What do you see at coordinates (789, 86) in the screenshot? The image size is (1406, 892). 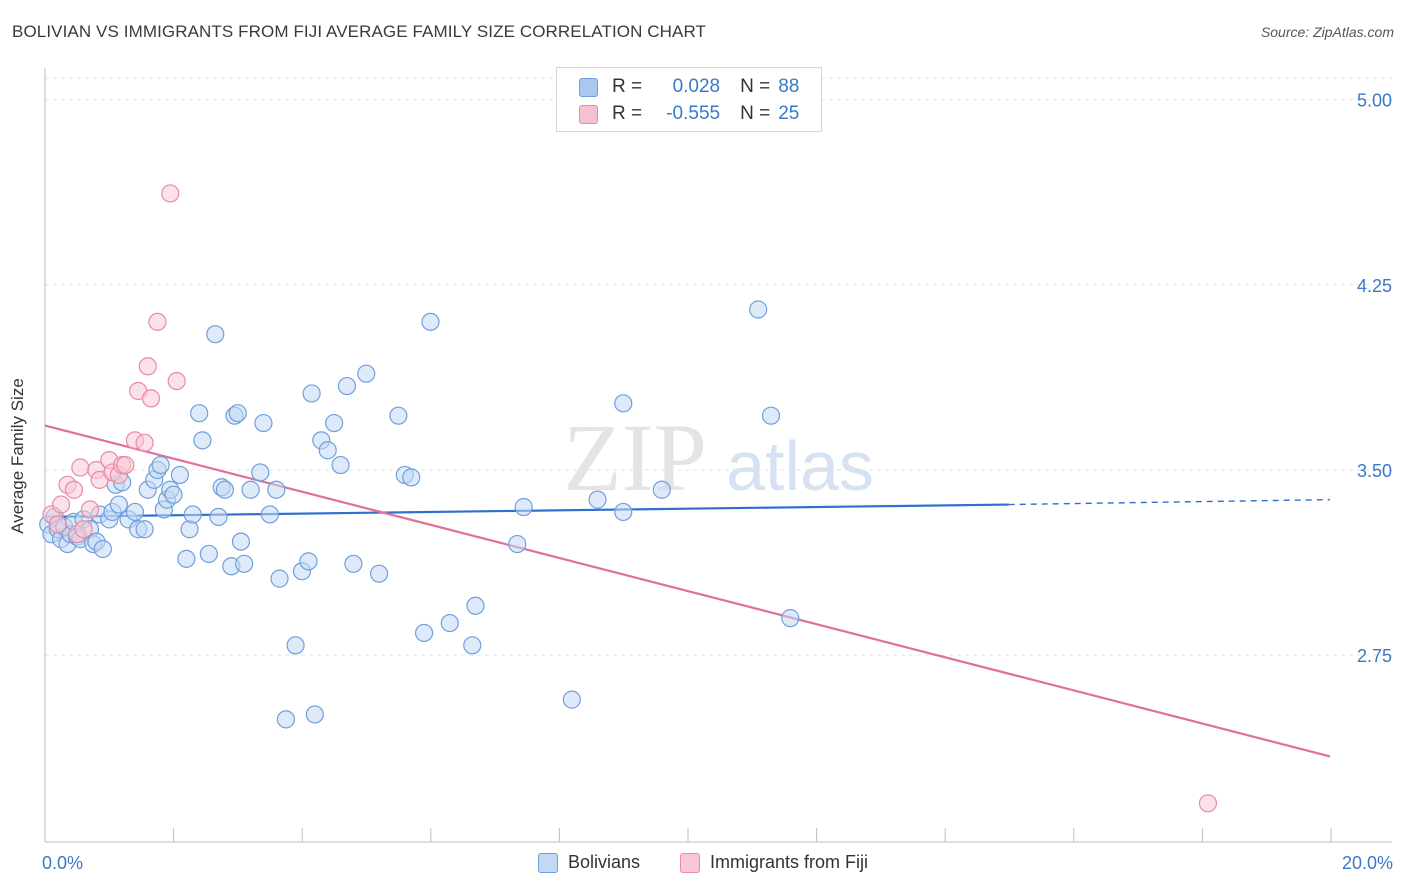 I see `n-value: 88` at bounding box center [789, 86].